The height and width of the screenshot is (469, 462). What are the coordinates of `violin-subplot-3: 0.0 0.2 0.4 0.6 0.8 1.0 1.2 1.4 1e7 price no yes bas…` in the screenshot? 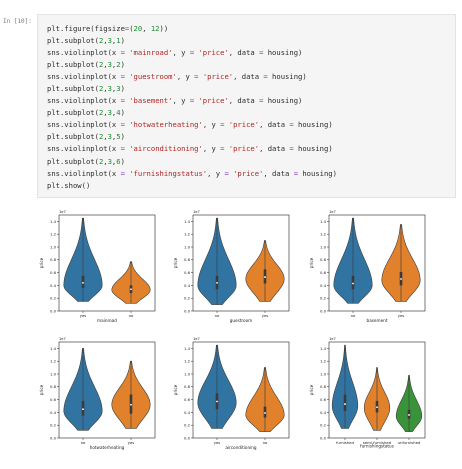 It's located at (367, 266).